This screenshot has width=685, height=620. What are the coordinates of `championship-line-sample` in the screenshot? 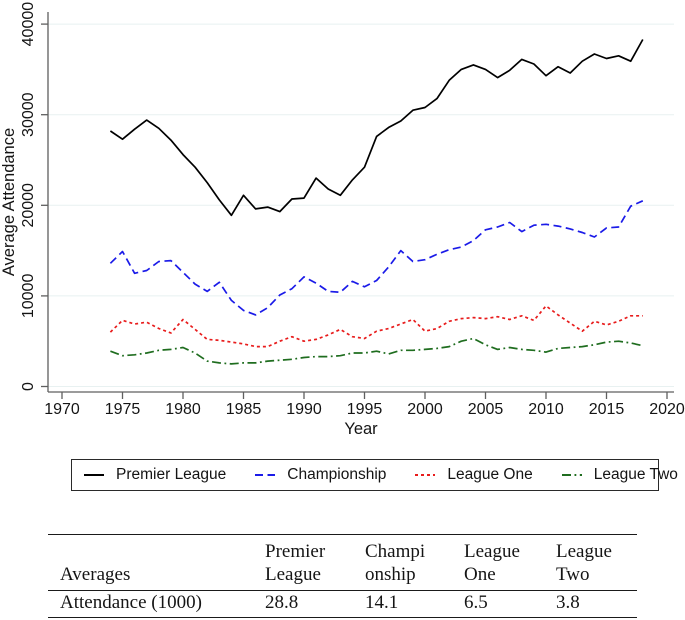 It's located at (265, 475).